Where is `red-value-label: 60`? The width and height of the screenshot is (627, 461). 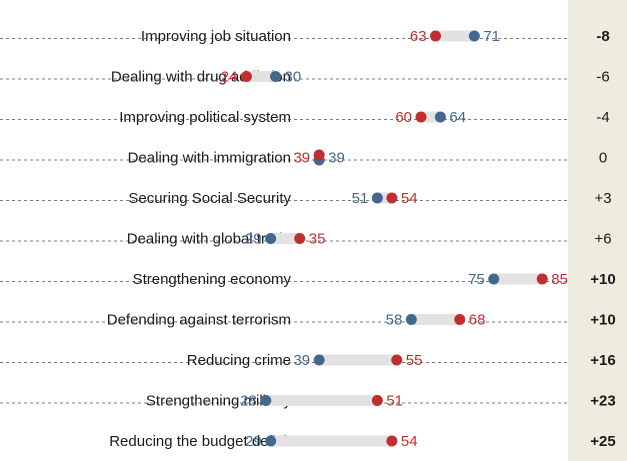 red-value-label: 60 is located at coordinates (403, 117).